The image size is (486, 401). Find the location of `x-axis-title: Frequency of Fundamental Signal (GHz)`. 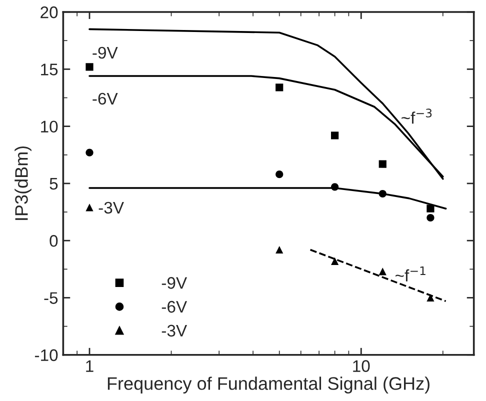

x-axis-title: Frequency of Fundamental Signal (GHz) is located at coordinates (269, 385).